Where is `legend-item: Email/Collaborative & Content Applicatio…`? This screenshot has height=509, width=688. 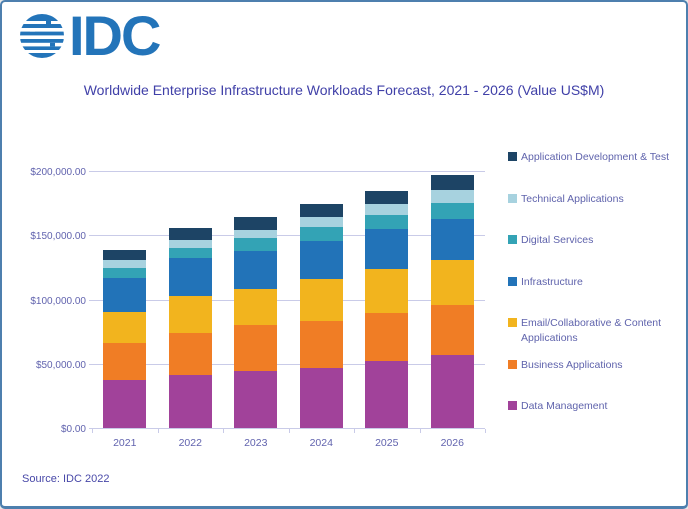 legend-item: Email/Collaborative & Content Applicatio… is located at coordinates (597, 330).